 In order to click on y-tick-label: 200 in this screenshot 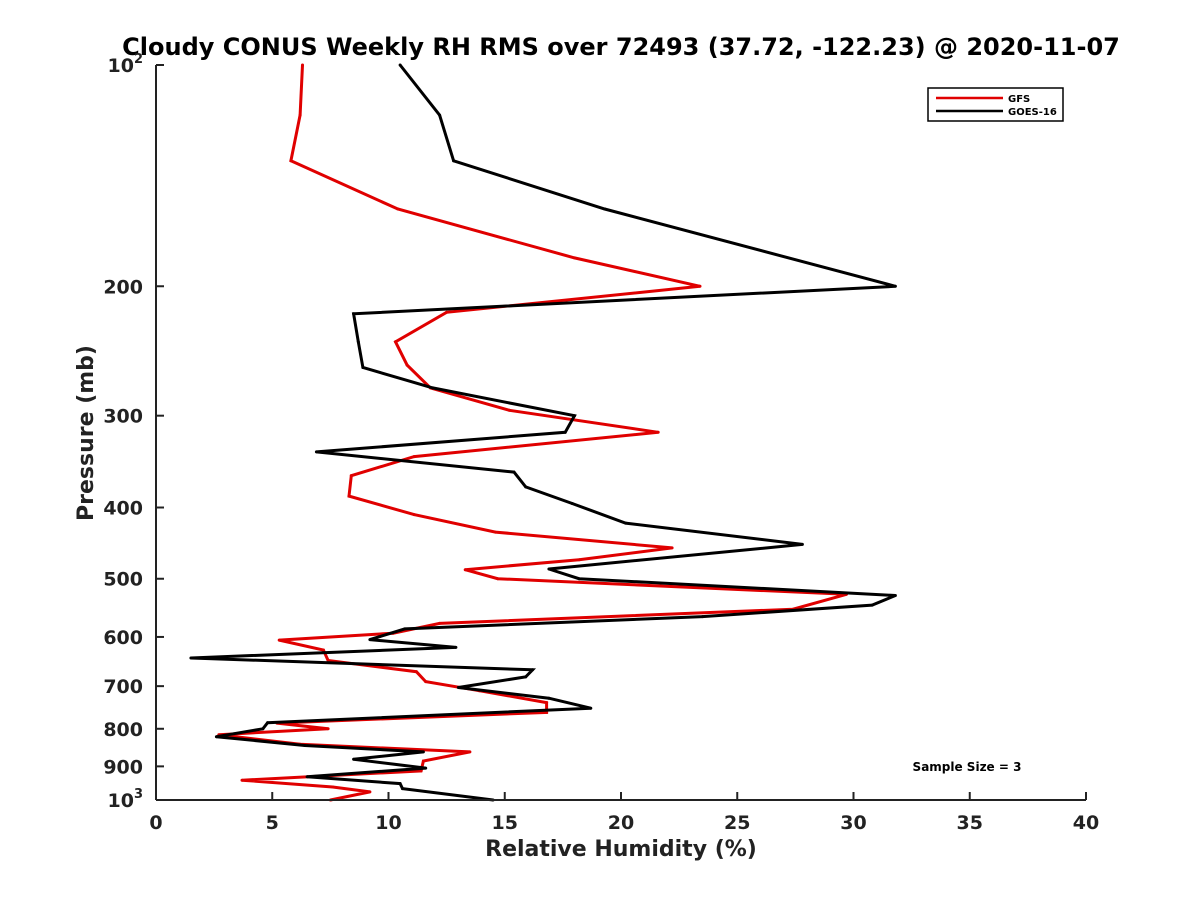, I will do `click(123, 287)`.